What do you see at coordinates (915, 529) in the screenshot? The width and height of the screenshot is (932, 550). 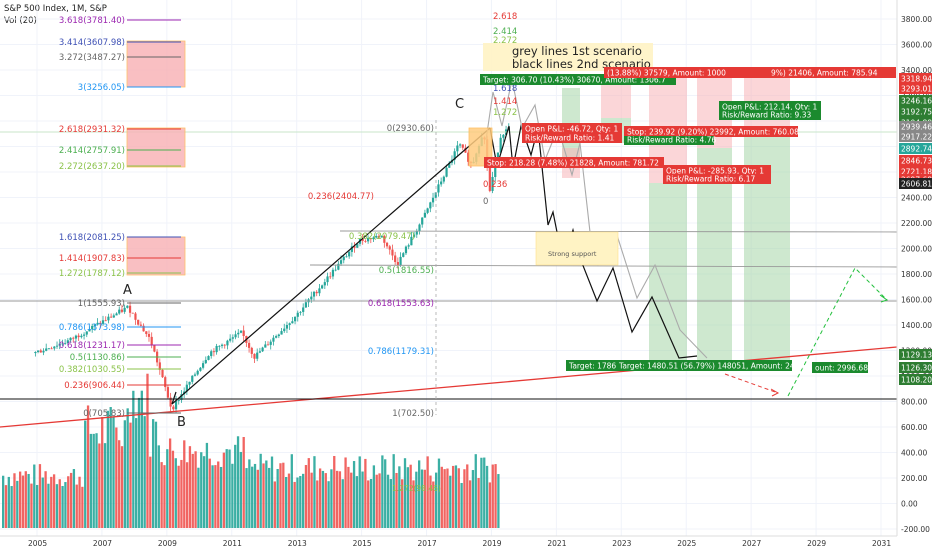 I see `price-tick-20: -200.00` at bounding box center [915, 529].